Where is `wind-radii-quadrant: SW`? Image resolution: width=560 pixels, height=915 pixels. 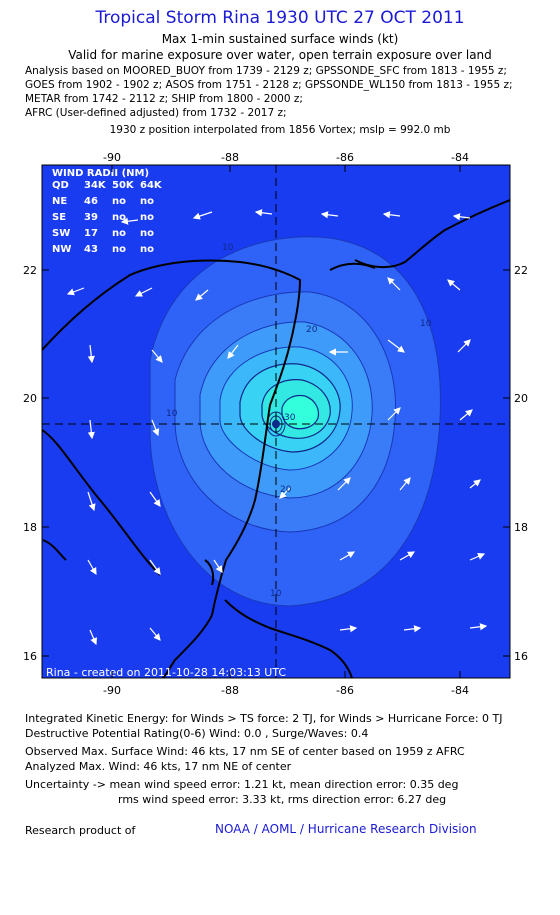 wind-radii-quadrant: SW is located at coordinates (61, 233).